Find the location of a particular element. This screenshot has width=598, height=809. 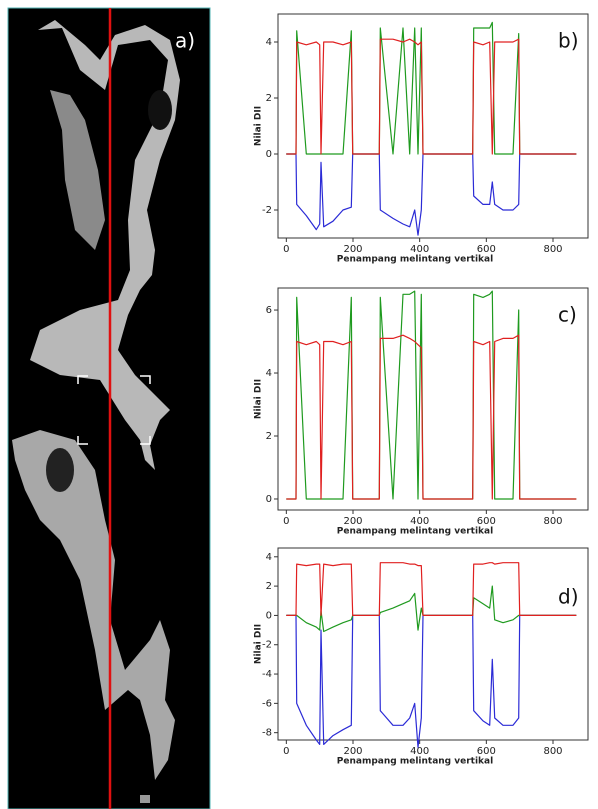

panel-label: a) is located at coordinates (185, 41).